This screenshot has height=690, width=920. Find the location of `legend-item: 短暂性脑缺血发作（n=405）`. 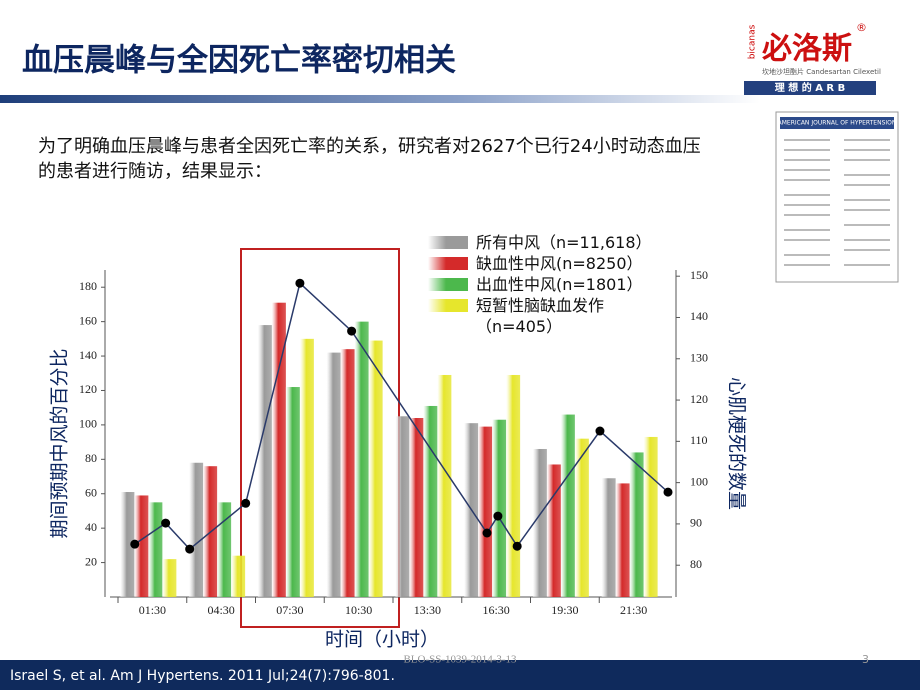

legend-item: 短暂性脑缺血发作（n=405） is located at coordinates (548, 316).